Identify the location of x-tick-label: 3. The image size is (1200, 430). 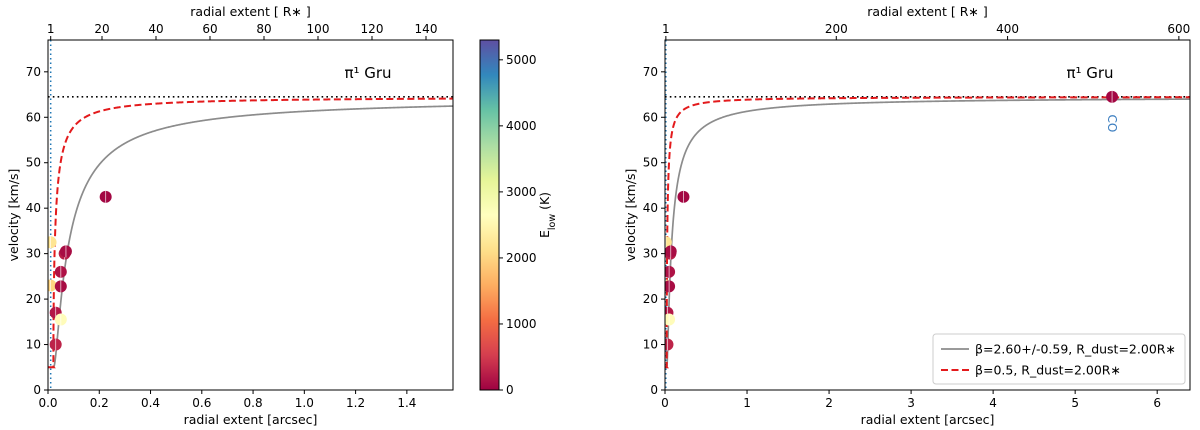
(911, 403).